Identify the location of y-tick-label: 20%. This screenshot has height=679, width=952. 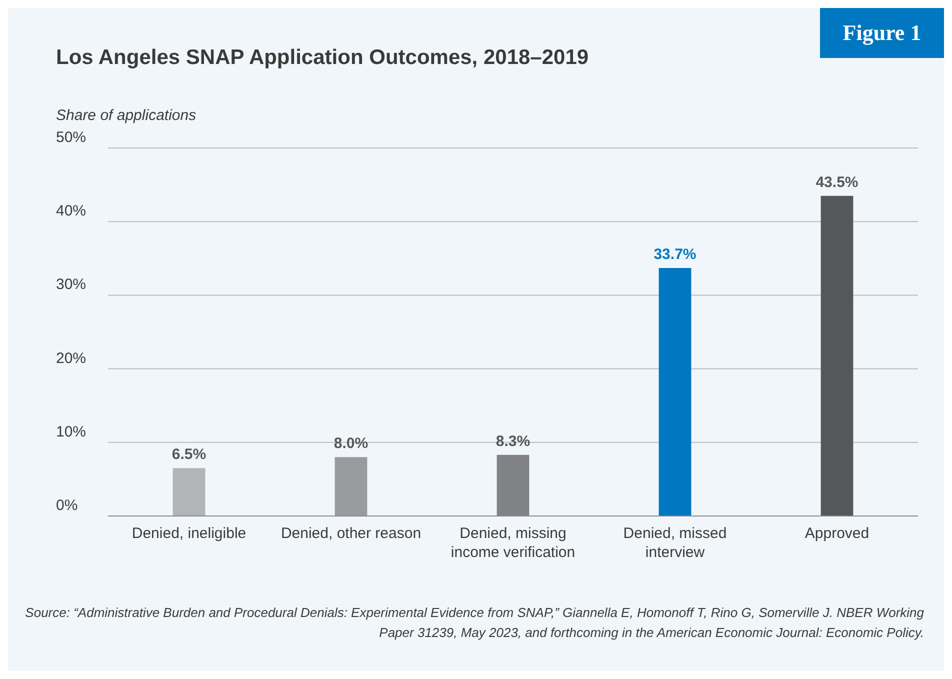
(71, 358).